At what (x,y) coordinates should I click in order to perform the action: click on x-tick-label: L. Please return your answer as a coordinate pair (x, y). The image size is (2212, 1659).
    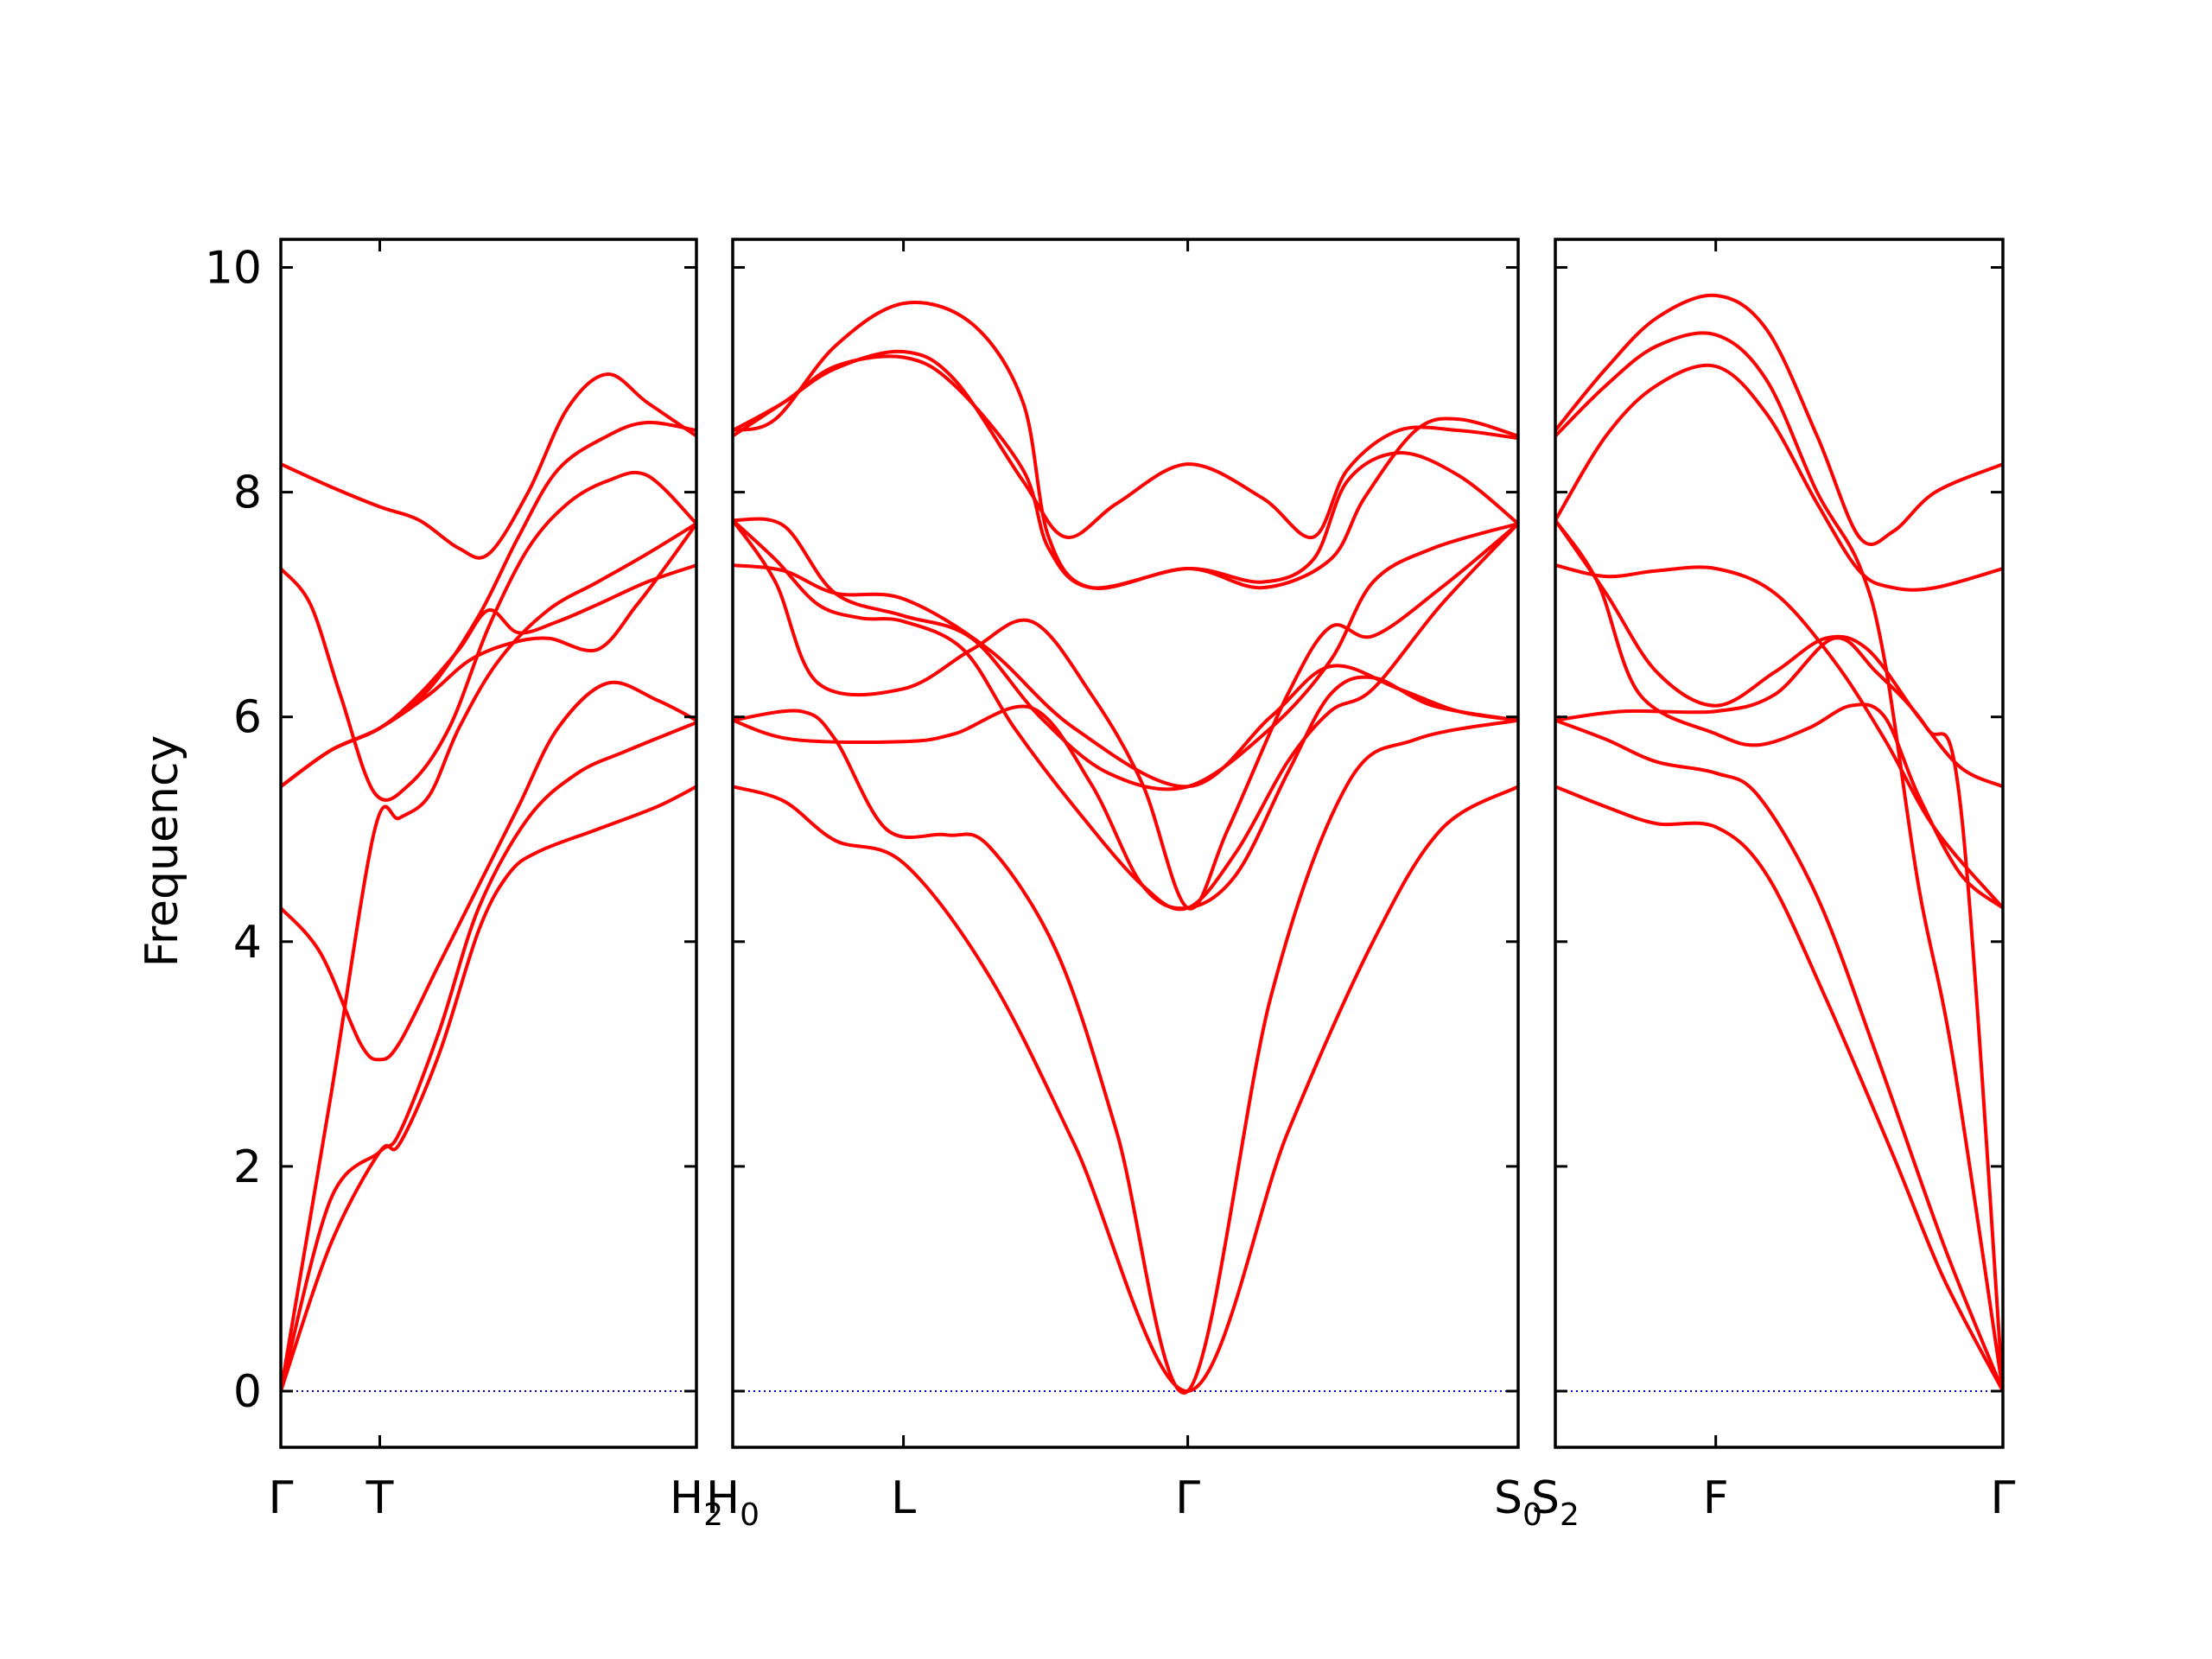
    Looking at the image, I should click on (903, 1498).